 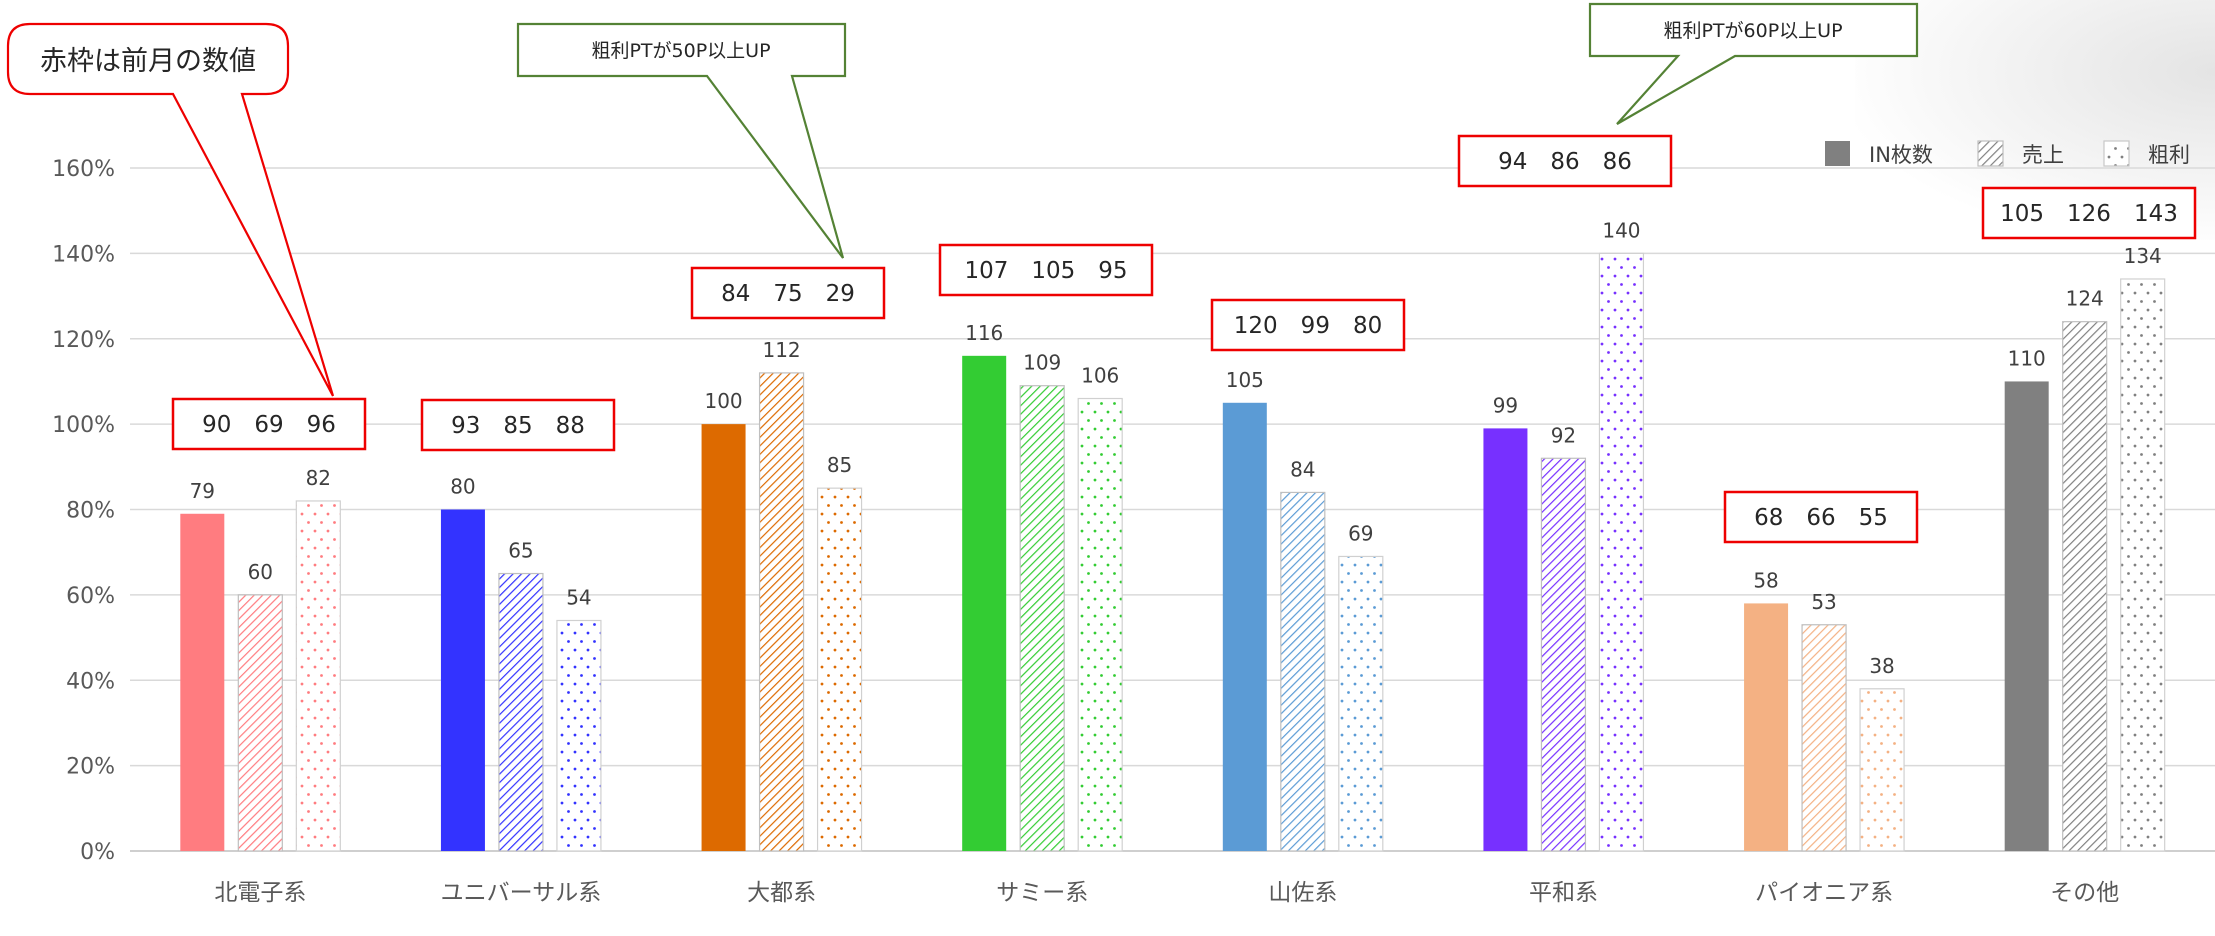 What do you see at coordinates (1360, 533) in the screenshot?
I see `data-label: 69` at bounding box center [1360, 533].